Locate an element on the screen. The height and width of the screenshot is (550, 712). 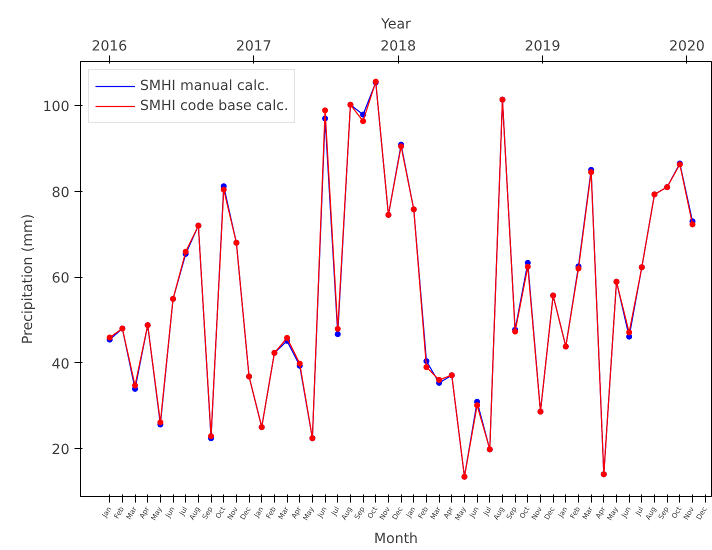
y-axis-title: Precipitation (mm) is located at coordinates (28, 279).